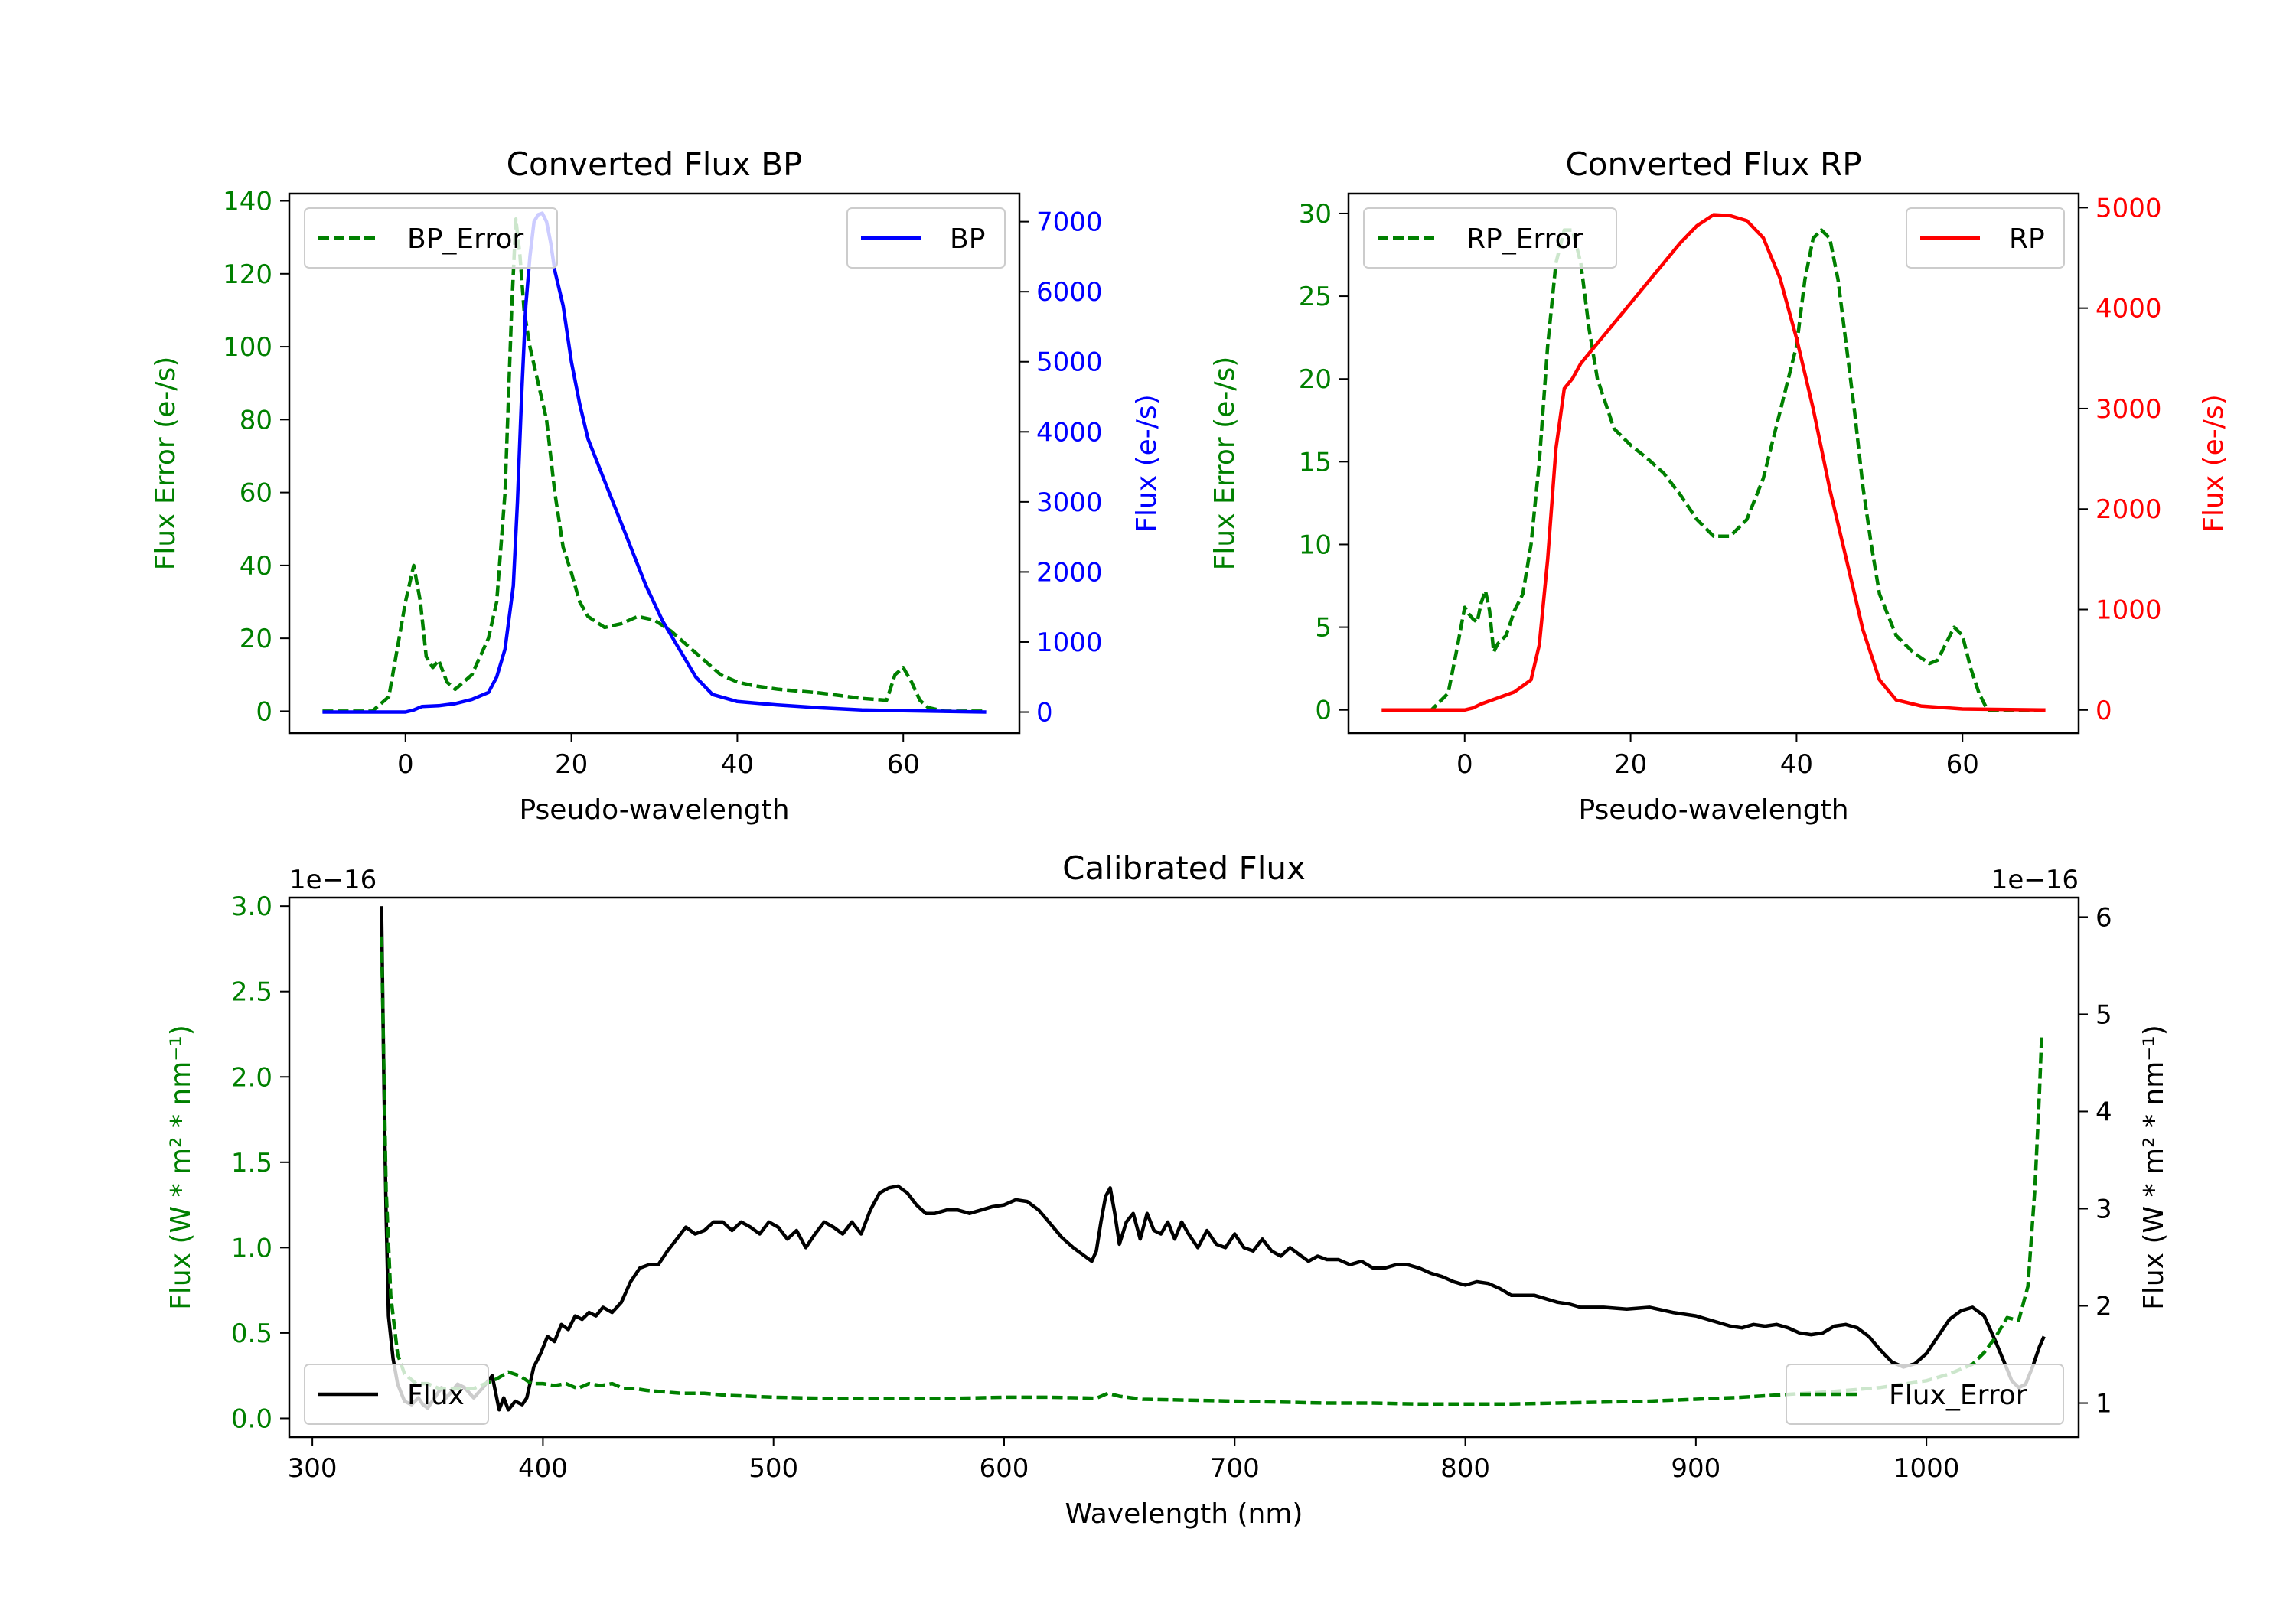 The image size is (2296, 1607). Describe the element at coordinates (465, 239) in the screenshot. I see `bp-legend-label: BP_Error` at that location.